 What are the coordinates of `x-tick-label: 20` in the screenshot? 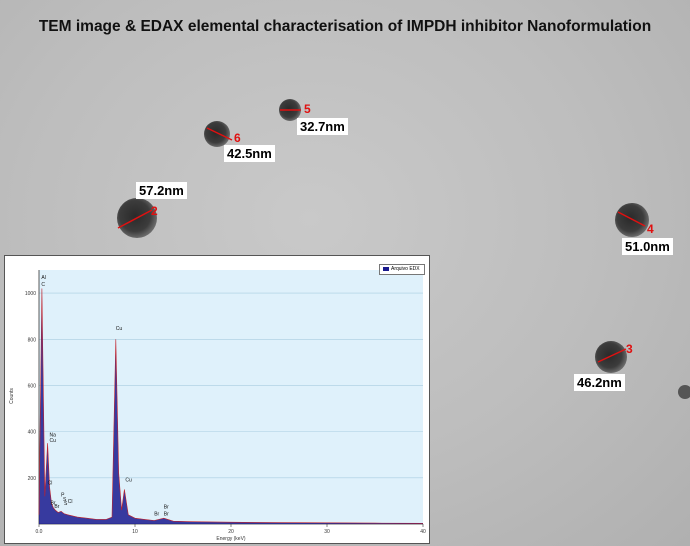 It's located at (231, 532).